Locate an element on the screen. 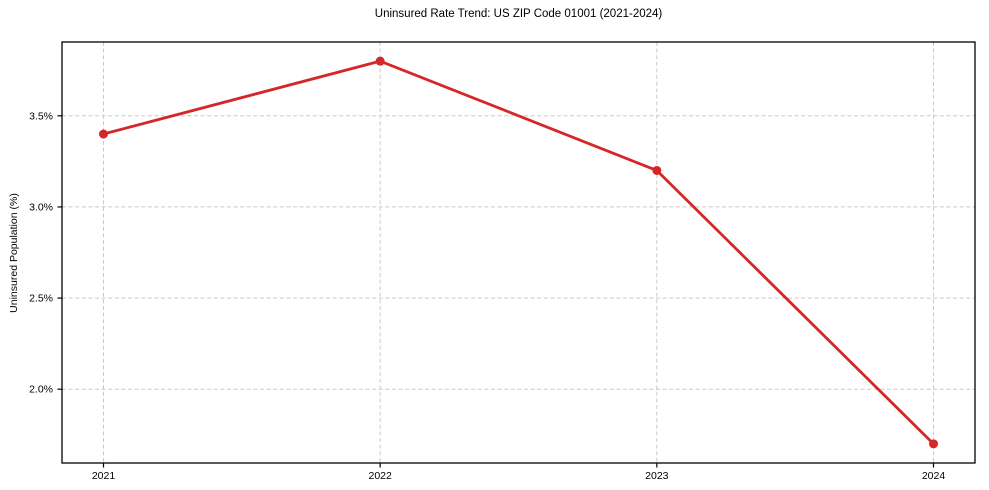  data-point-2024 is located at coordinates (933, 444).